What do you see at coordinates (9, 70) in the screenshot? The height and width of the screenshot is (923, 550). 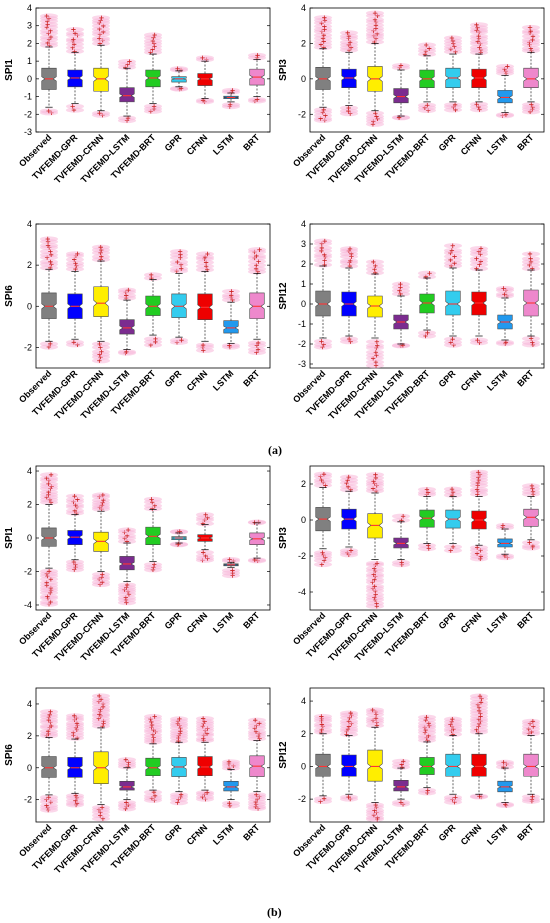 I see `y-axis-label: SPI1` at bounding box center [9, 70].